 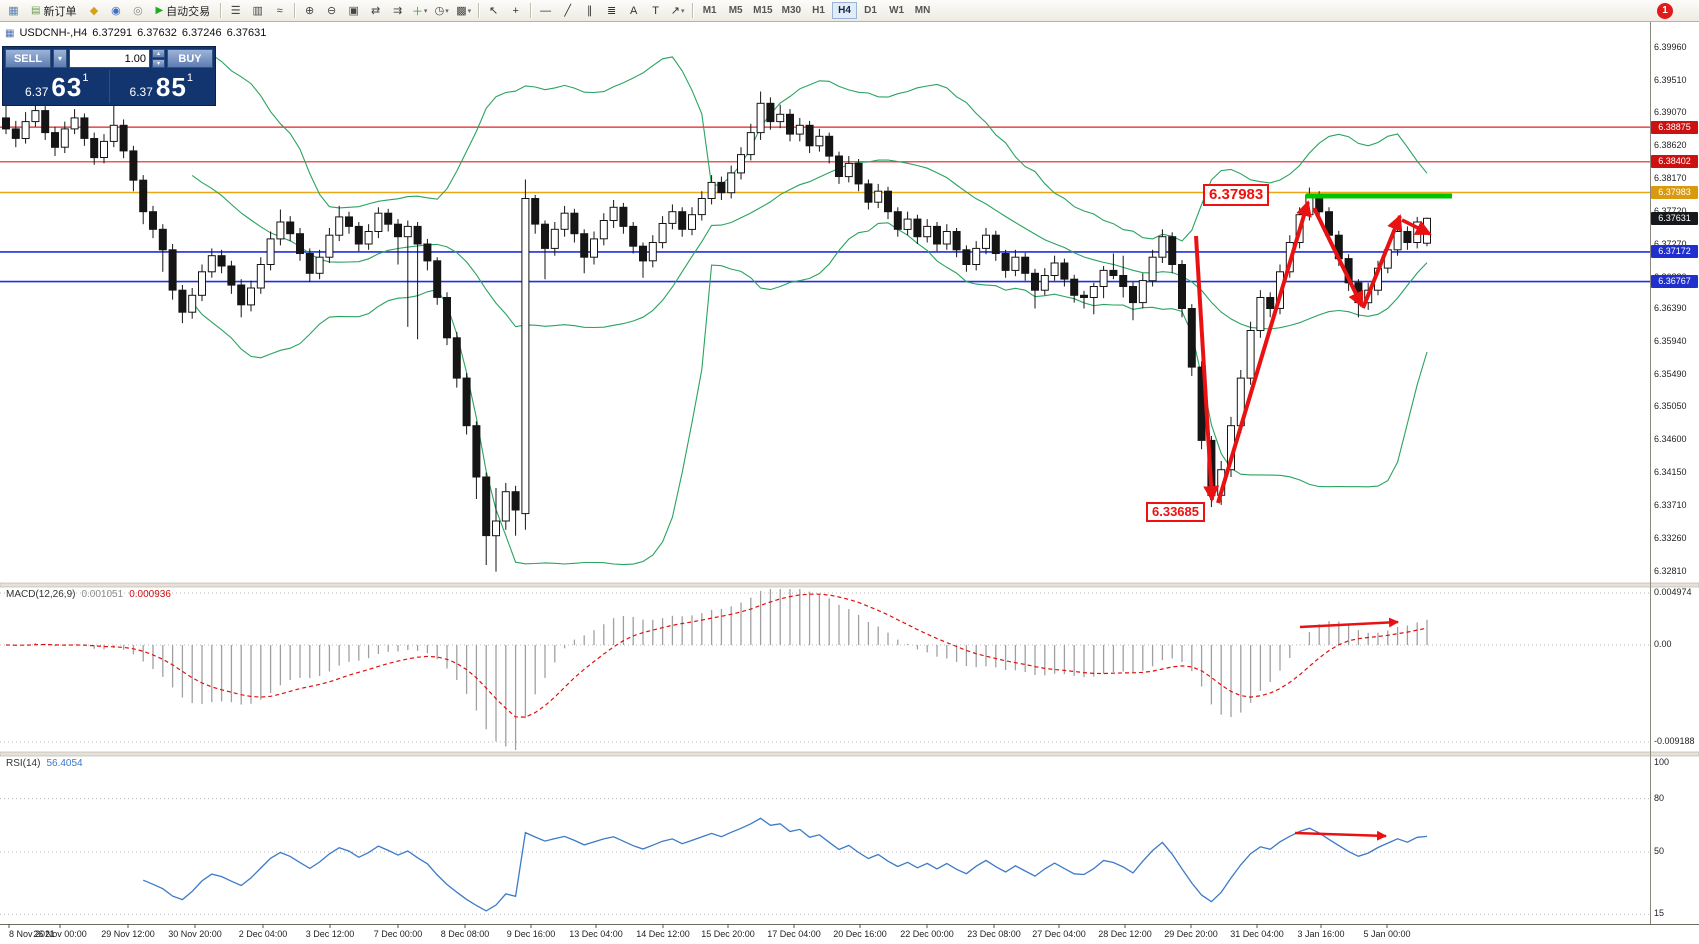 I want to click on equidistant-channel-icon: ∥, so click(x=589, y=11).